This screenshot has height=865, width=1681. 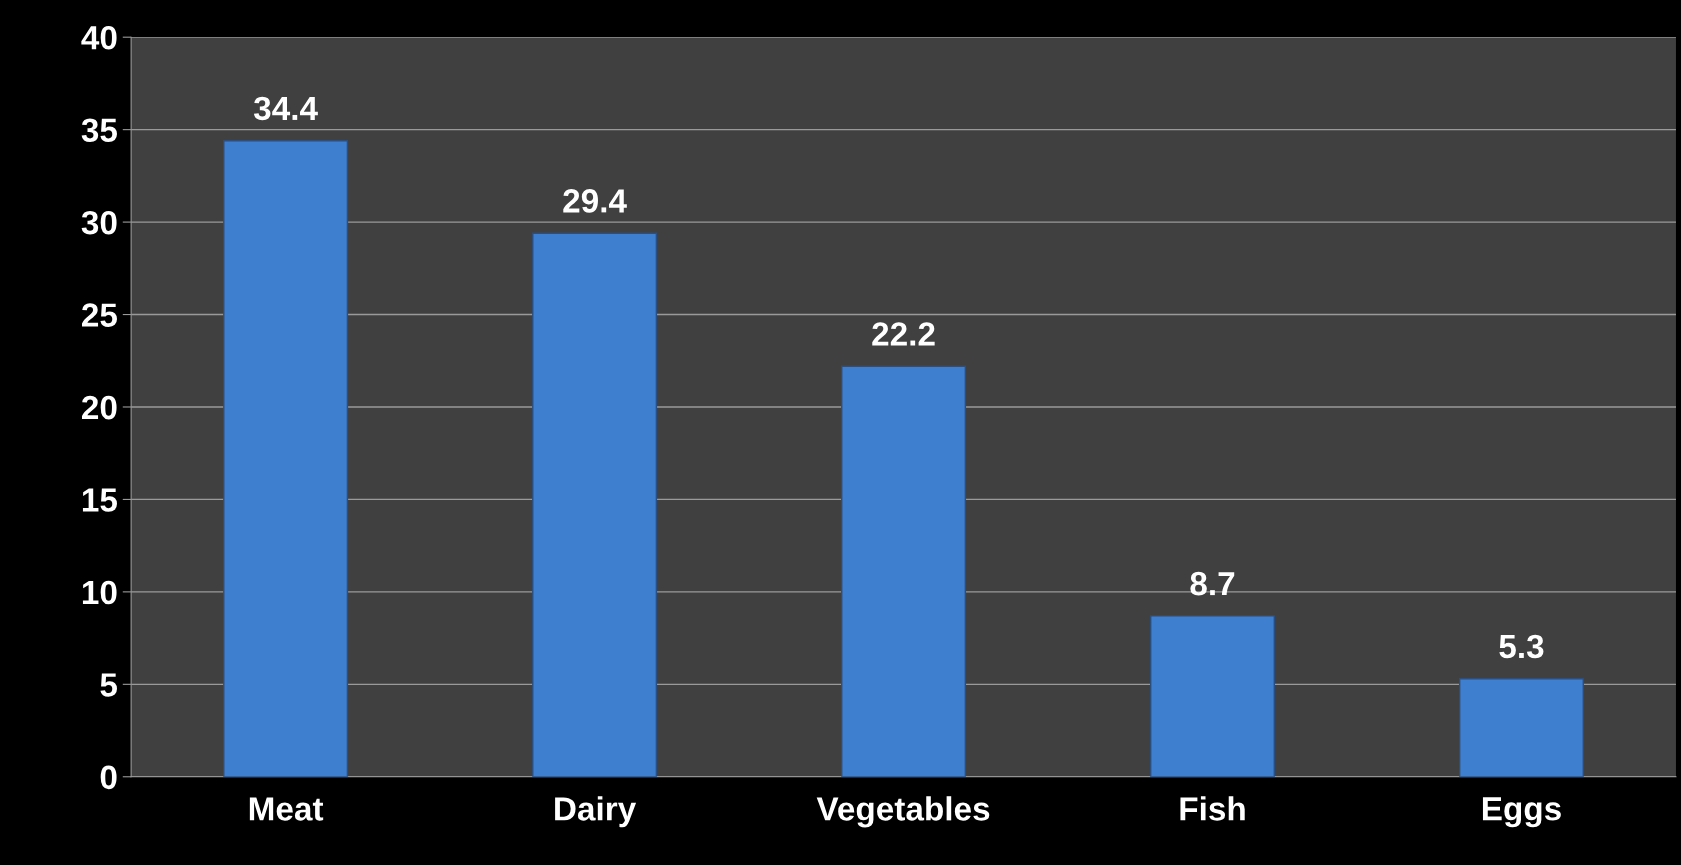 What do you see at coordinates (903, 812) in the screenshot?
I see `x-tick-label: Vegetables` at bounding box center [903, 812].